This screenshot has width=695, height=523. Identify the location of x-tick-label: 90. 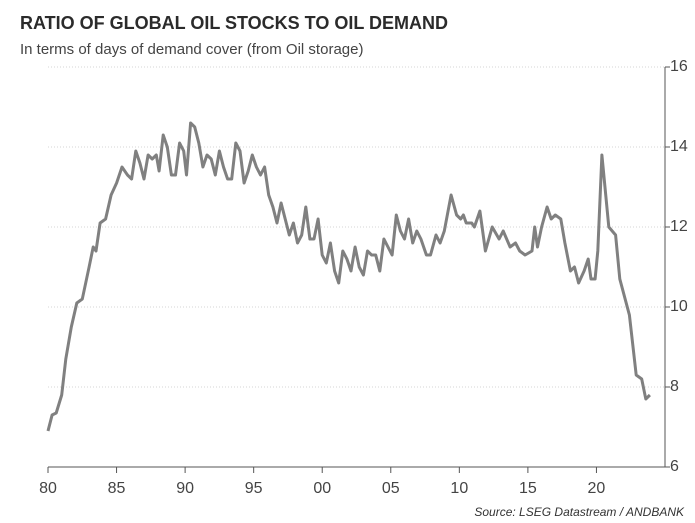
(185, 488).